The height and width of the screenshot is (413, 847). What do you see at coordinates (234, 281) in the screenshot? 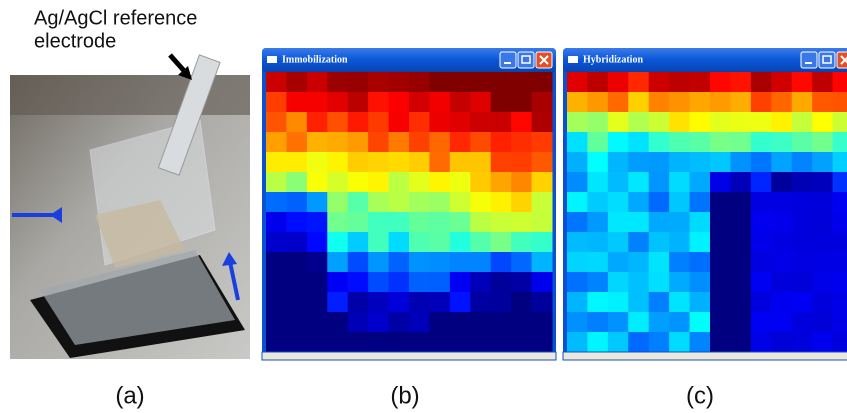
I see `arrow` at bounding box center [234, 281].